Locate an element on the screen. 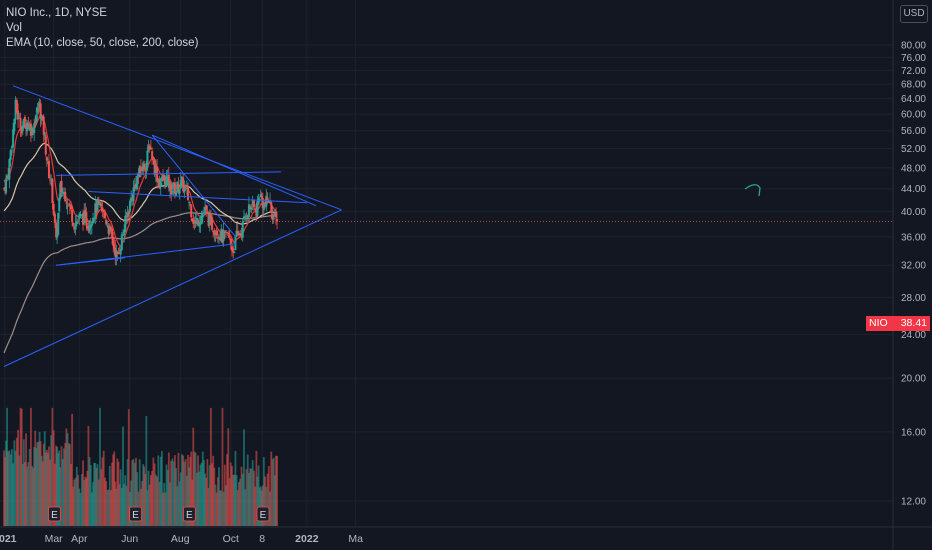 This screenshot has height=550, width=932. earnings-marker is located at coordinates (54, 514).